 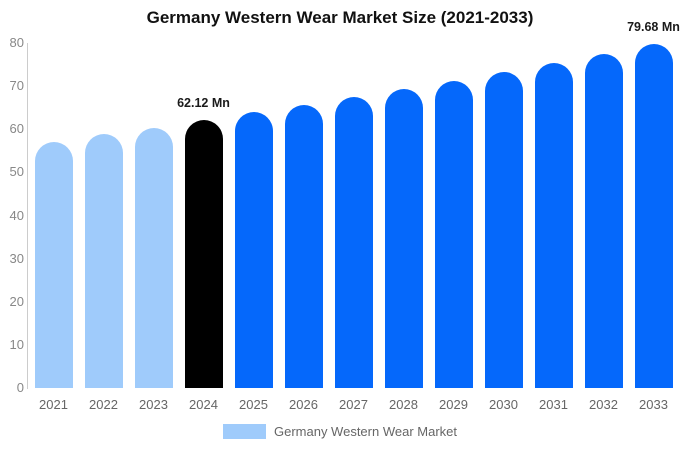 What do you see at coordinates (453, 404) in the screenshot?
I see `x-tick-label-2029: 2029` at bounding box center [453, 404].